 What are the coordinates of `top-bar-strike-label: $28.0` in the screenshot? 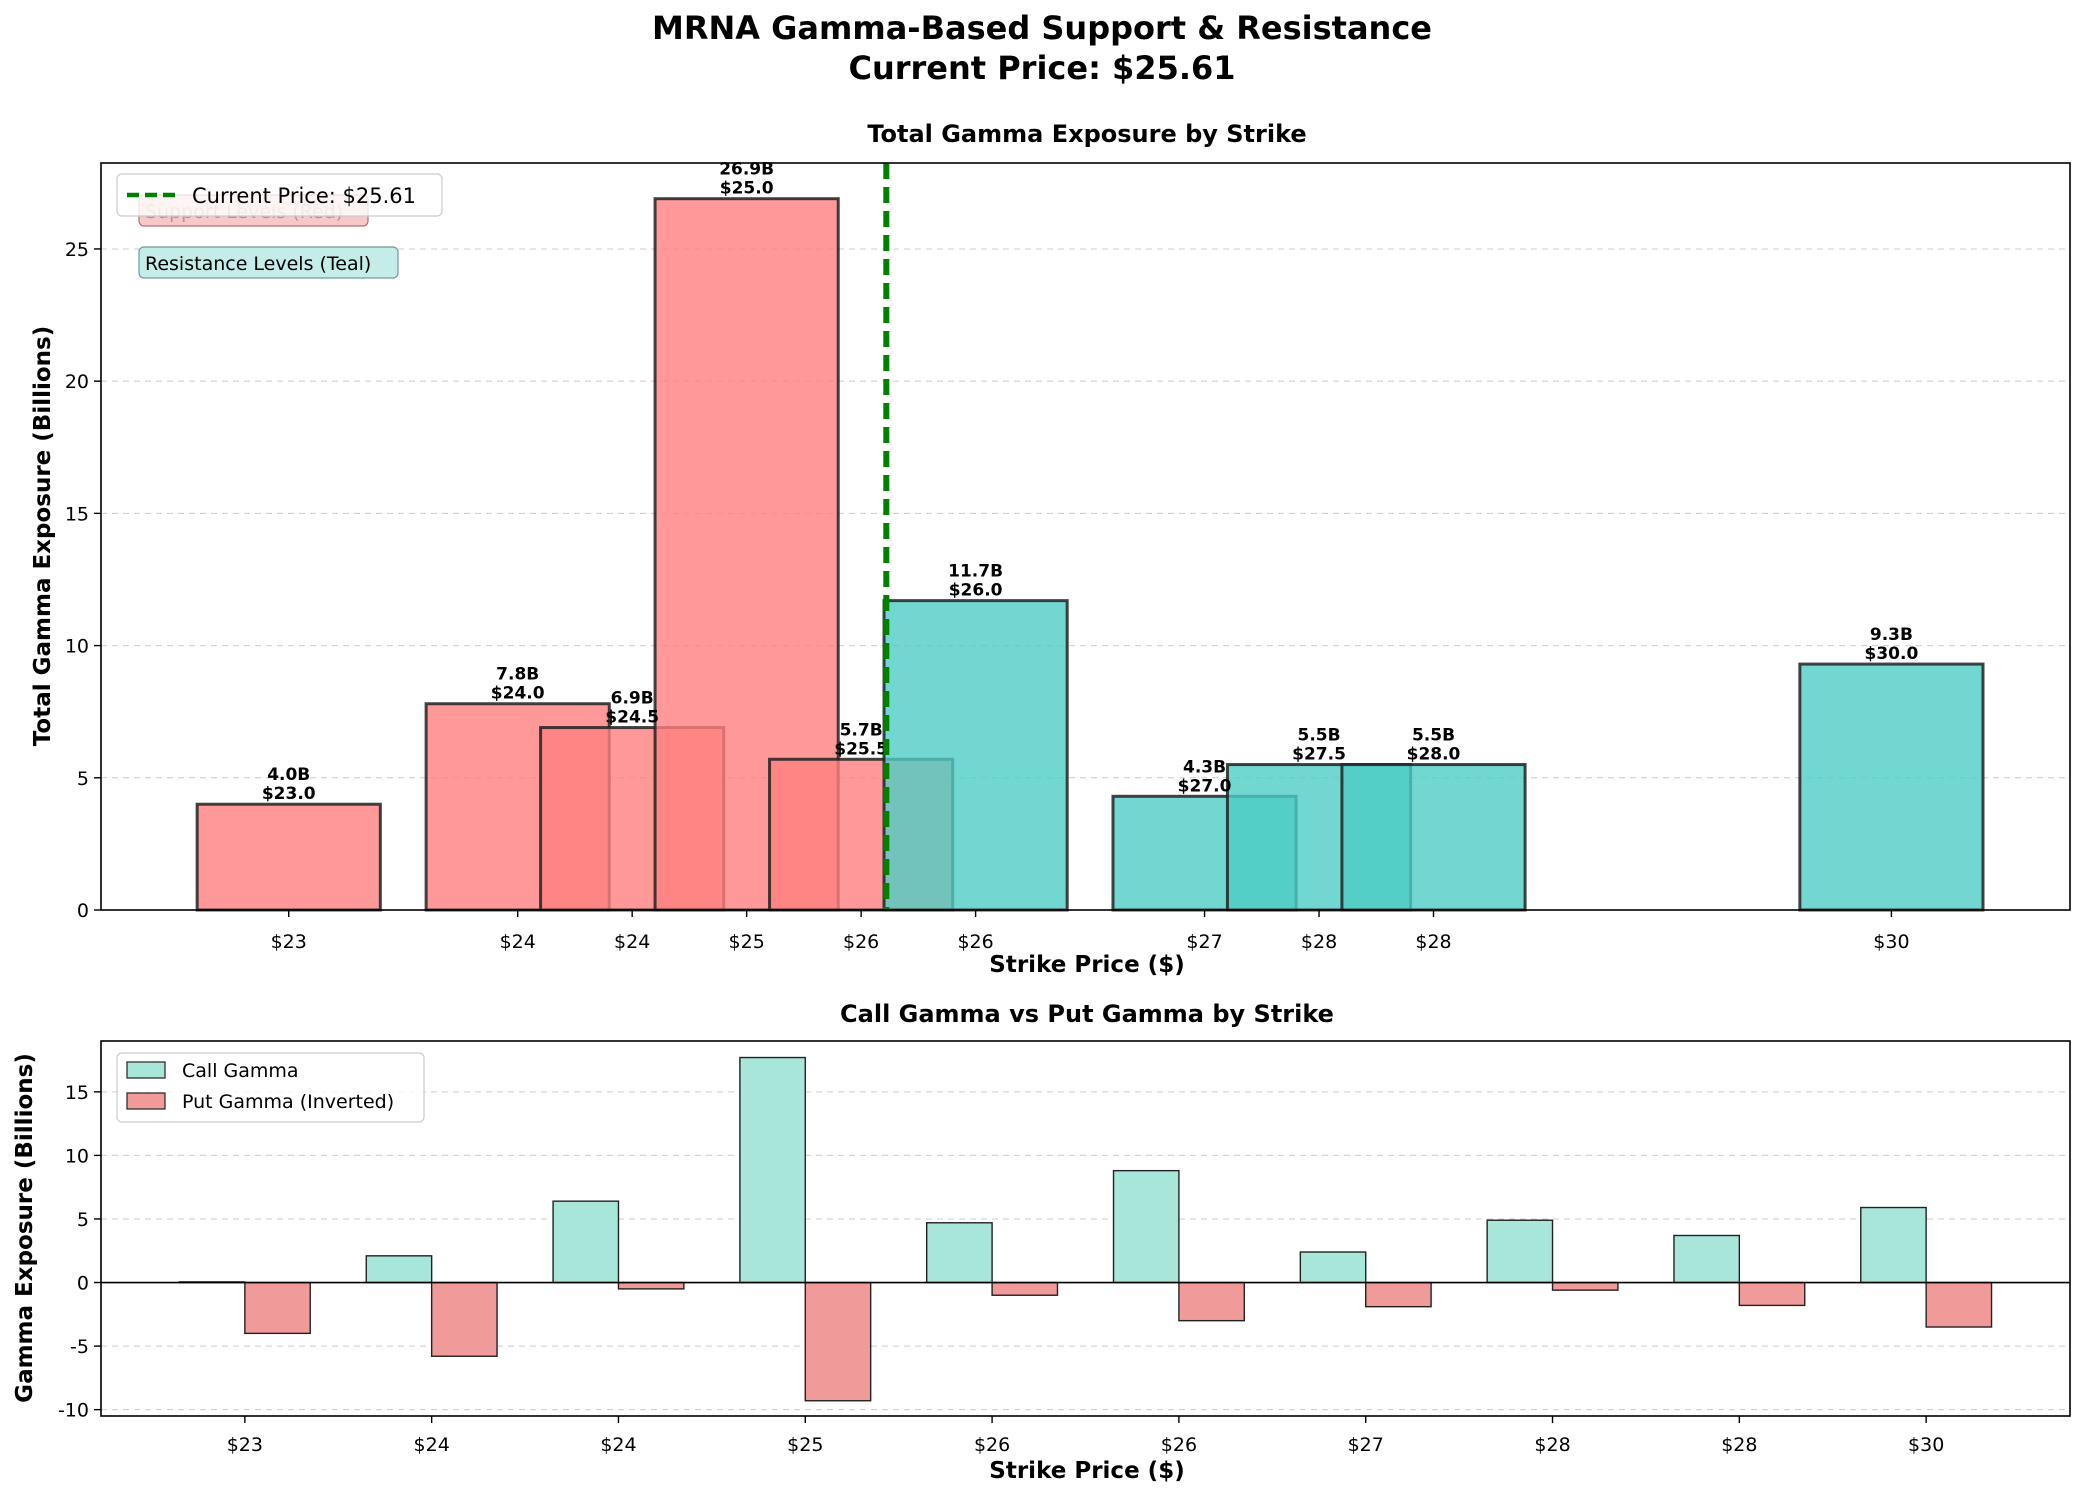 It's located at (1434, 755).